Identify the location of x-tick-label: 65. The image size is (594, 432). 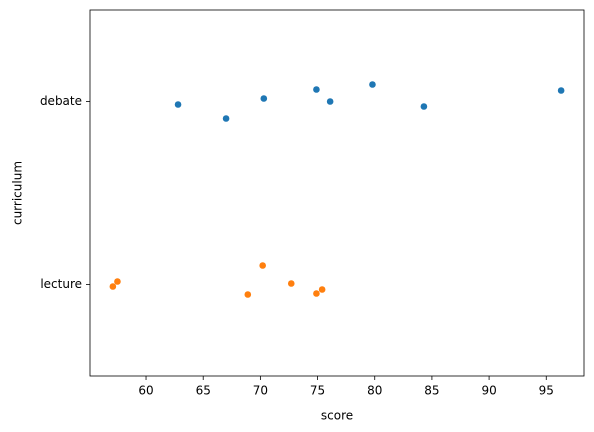
(203, 391).